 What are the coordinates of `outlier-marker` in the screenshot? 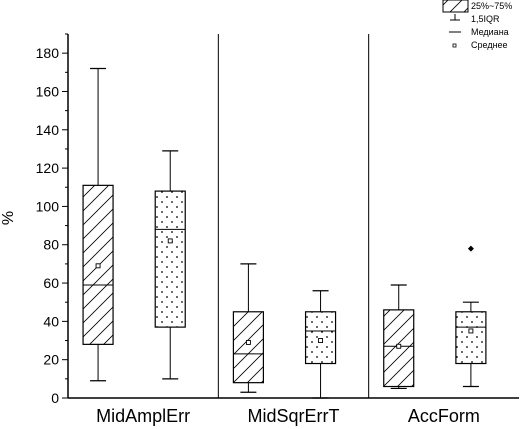 It's located at (470, 248).